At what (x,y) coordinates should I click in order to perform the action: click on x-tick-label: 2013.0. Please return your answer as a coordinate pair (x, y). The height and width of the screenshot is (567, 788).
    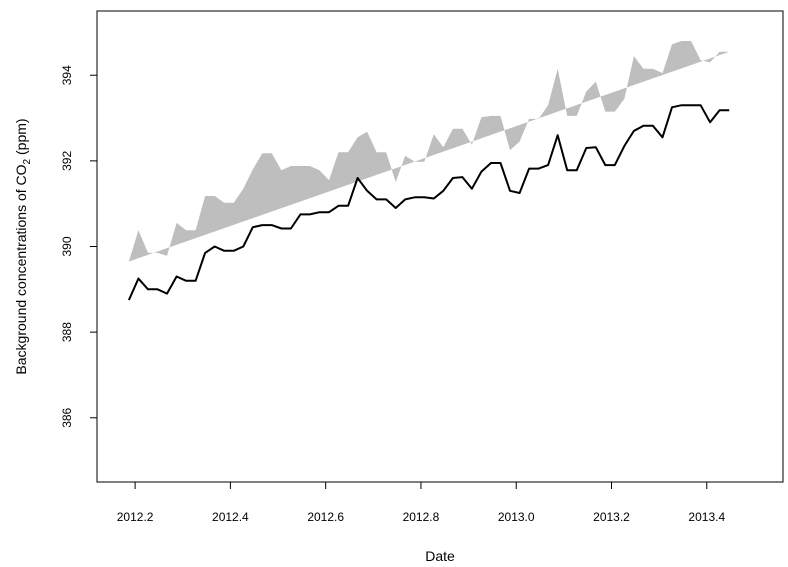
    Looking at the image, I should click on (516, 517).